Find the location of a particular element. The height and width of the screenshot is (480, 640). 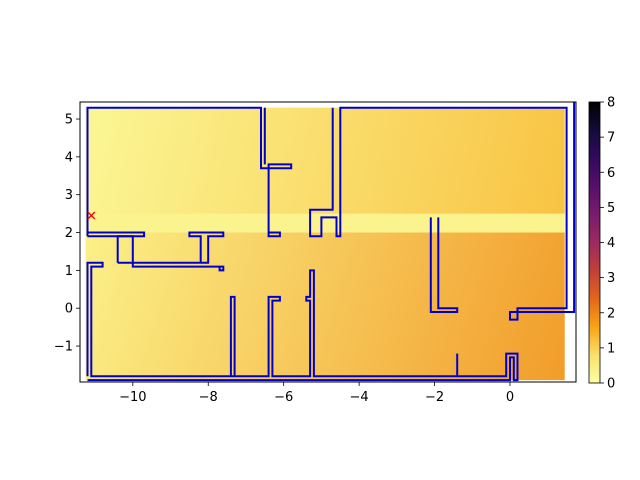

y-tick-label: 5 is located at coordinates (69, 120).